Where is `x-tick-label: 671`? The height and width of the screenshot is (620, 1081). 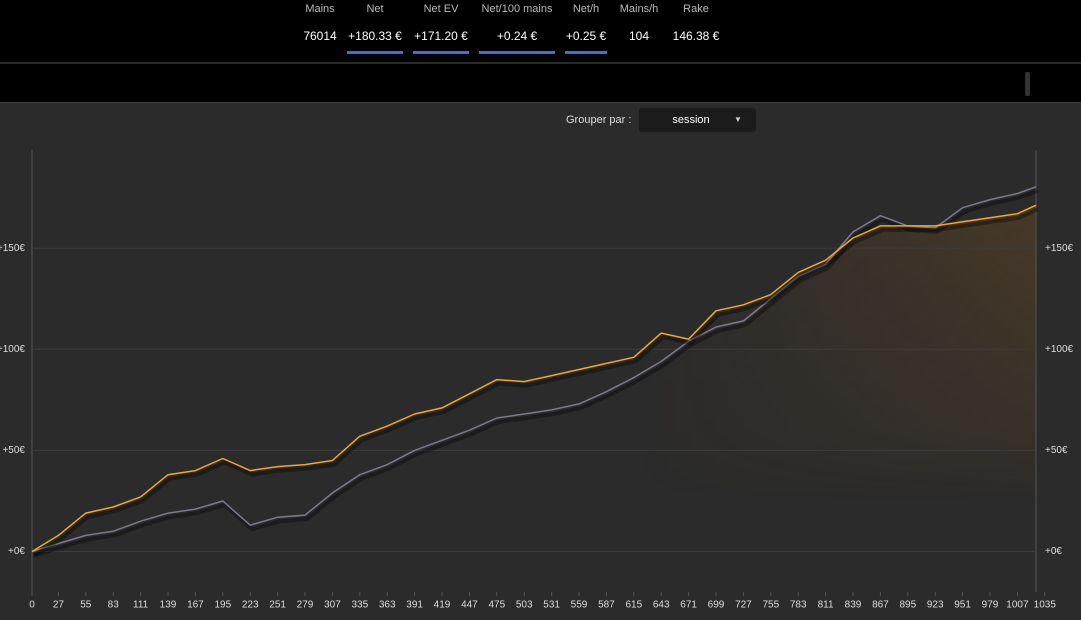
x-tick-label: 671 is located at coordinates (688, 605).